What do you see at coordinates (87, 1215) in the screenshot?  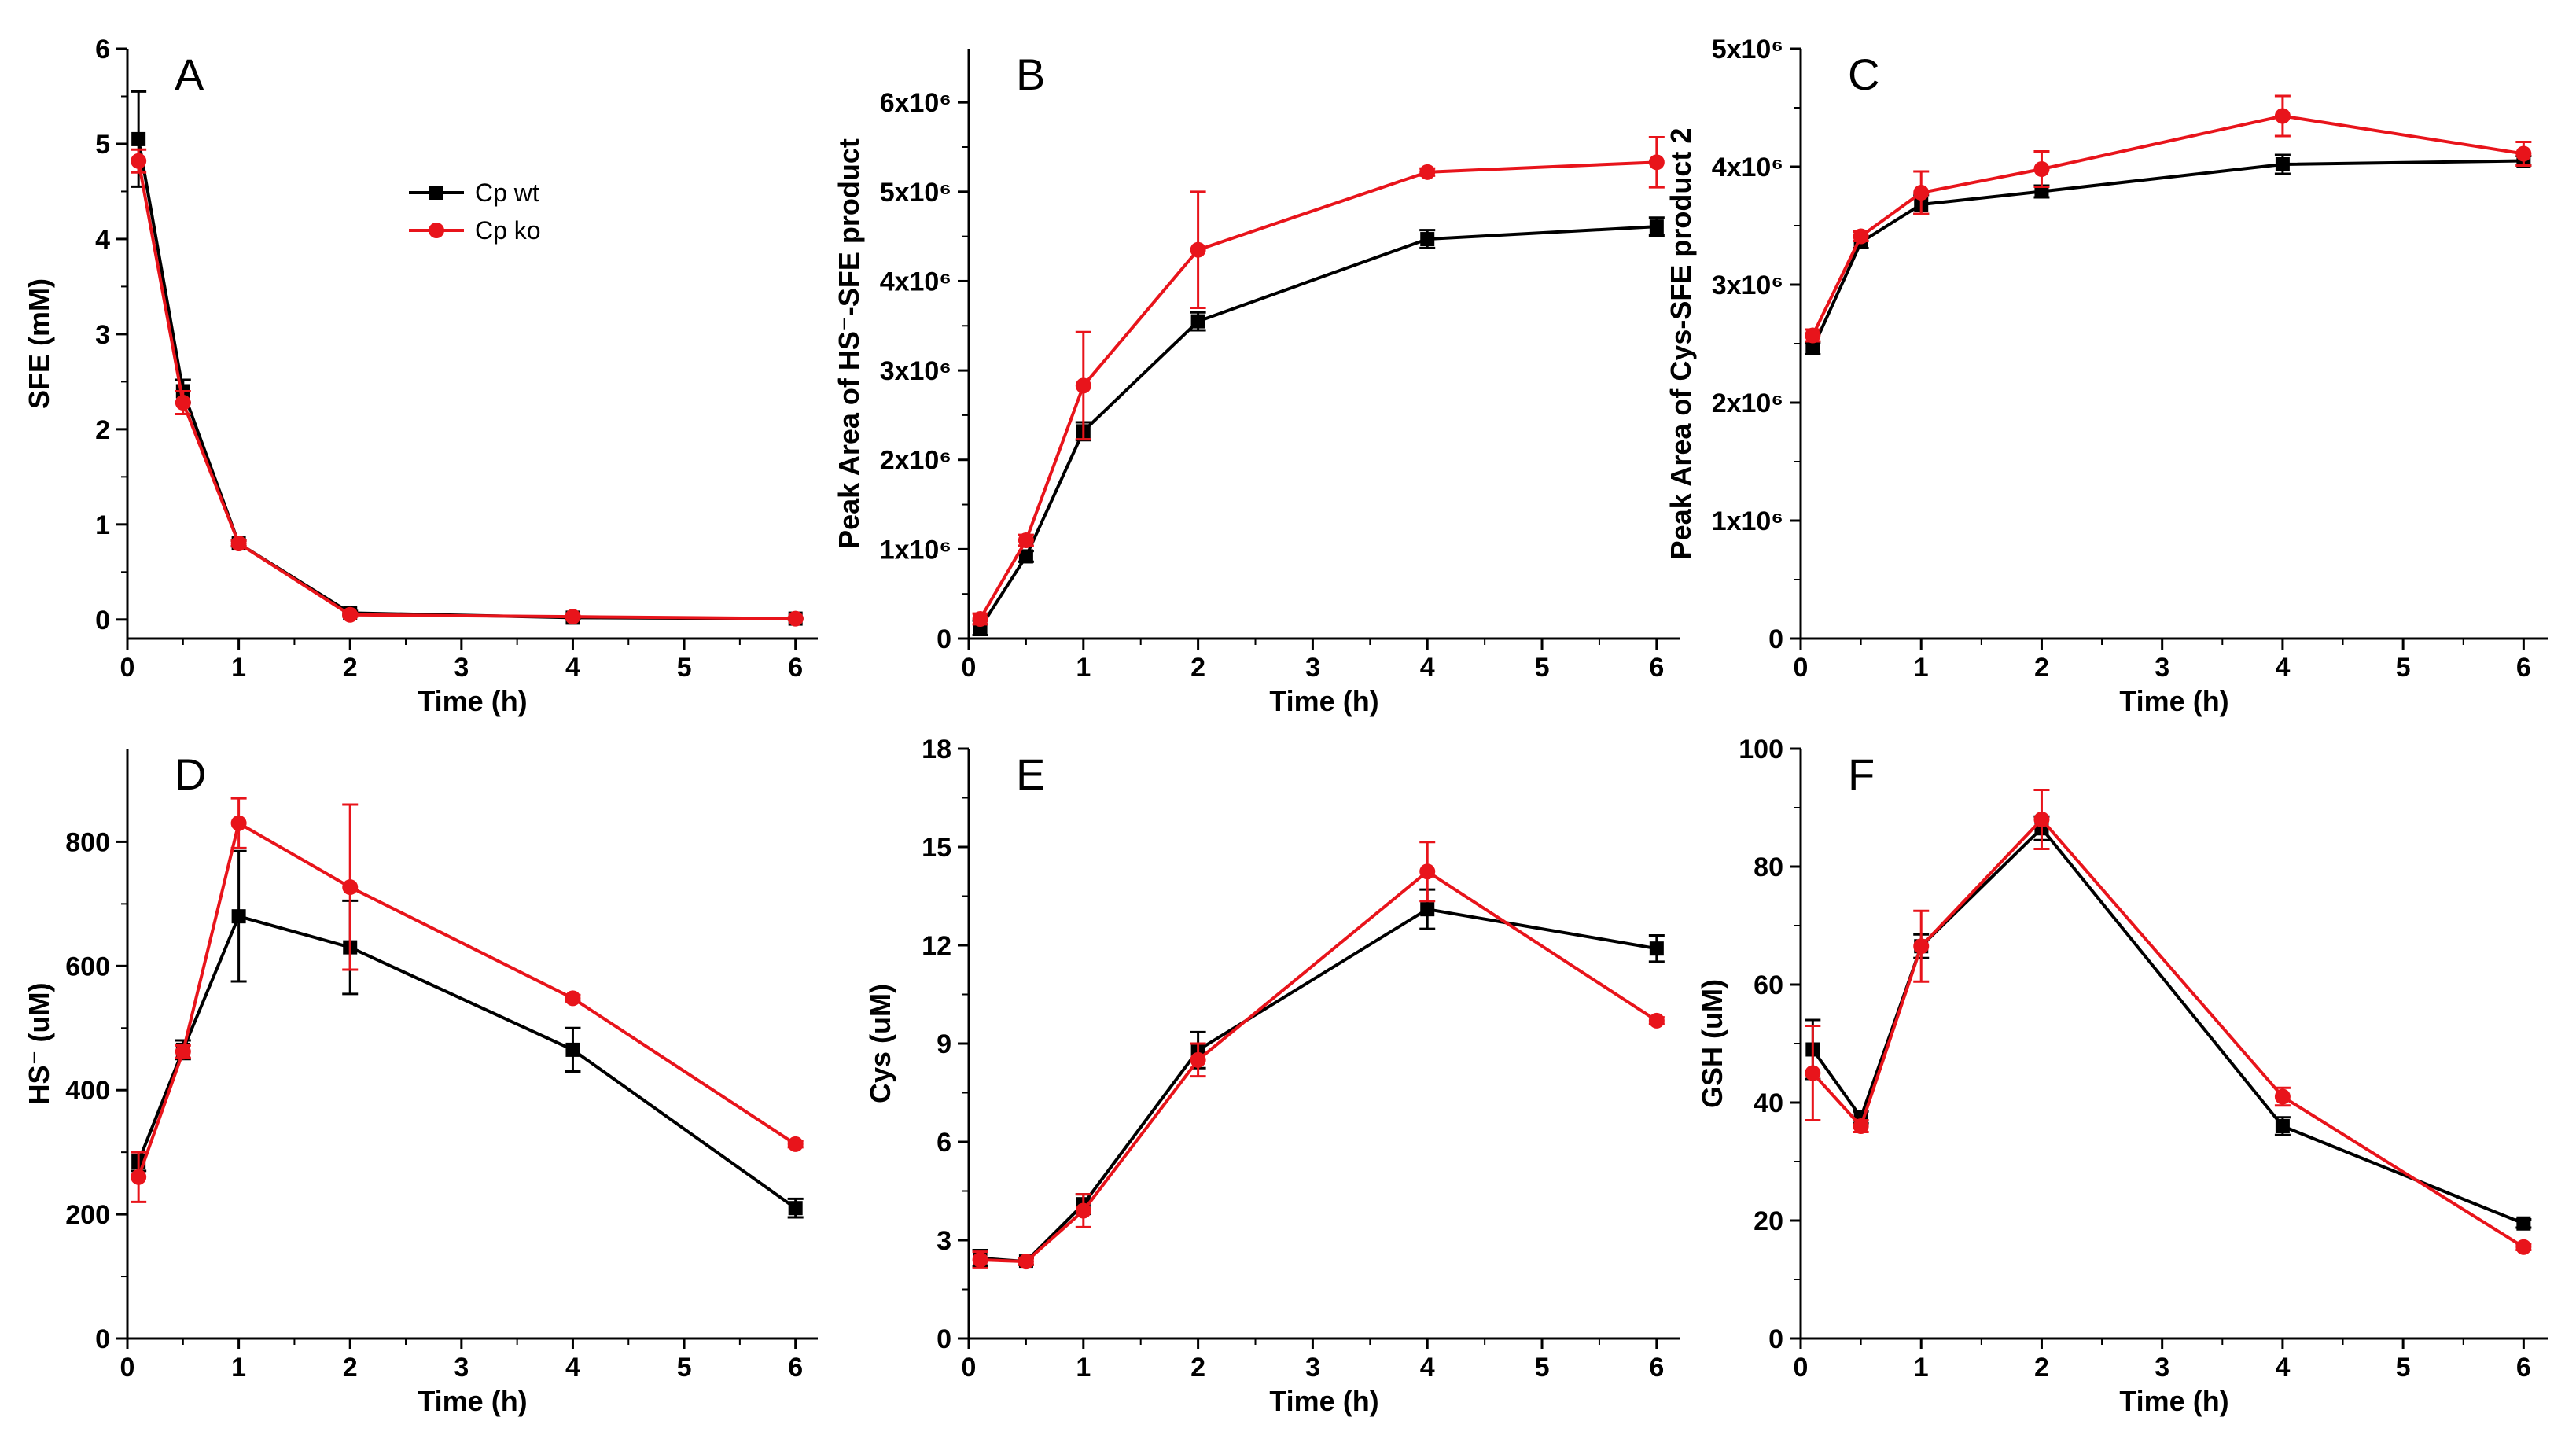 I see `y-tick-label: 200` at bounding box center [87, 1215].